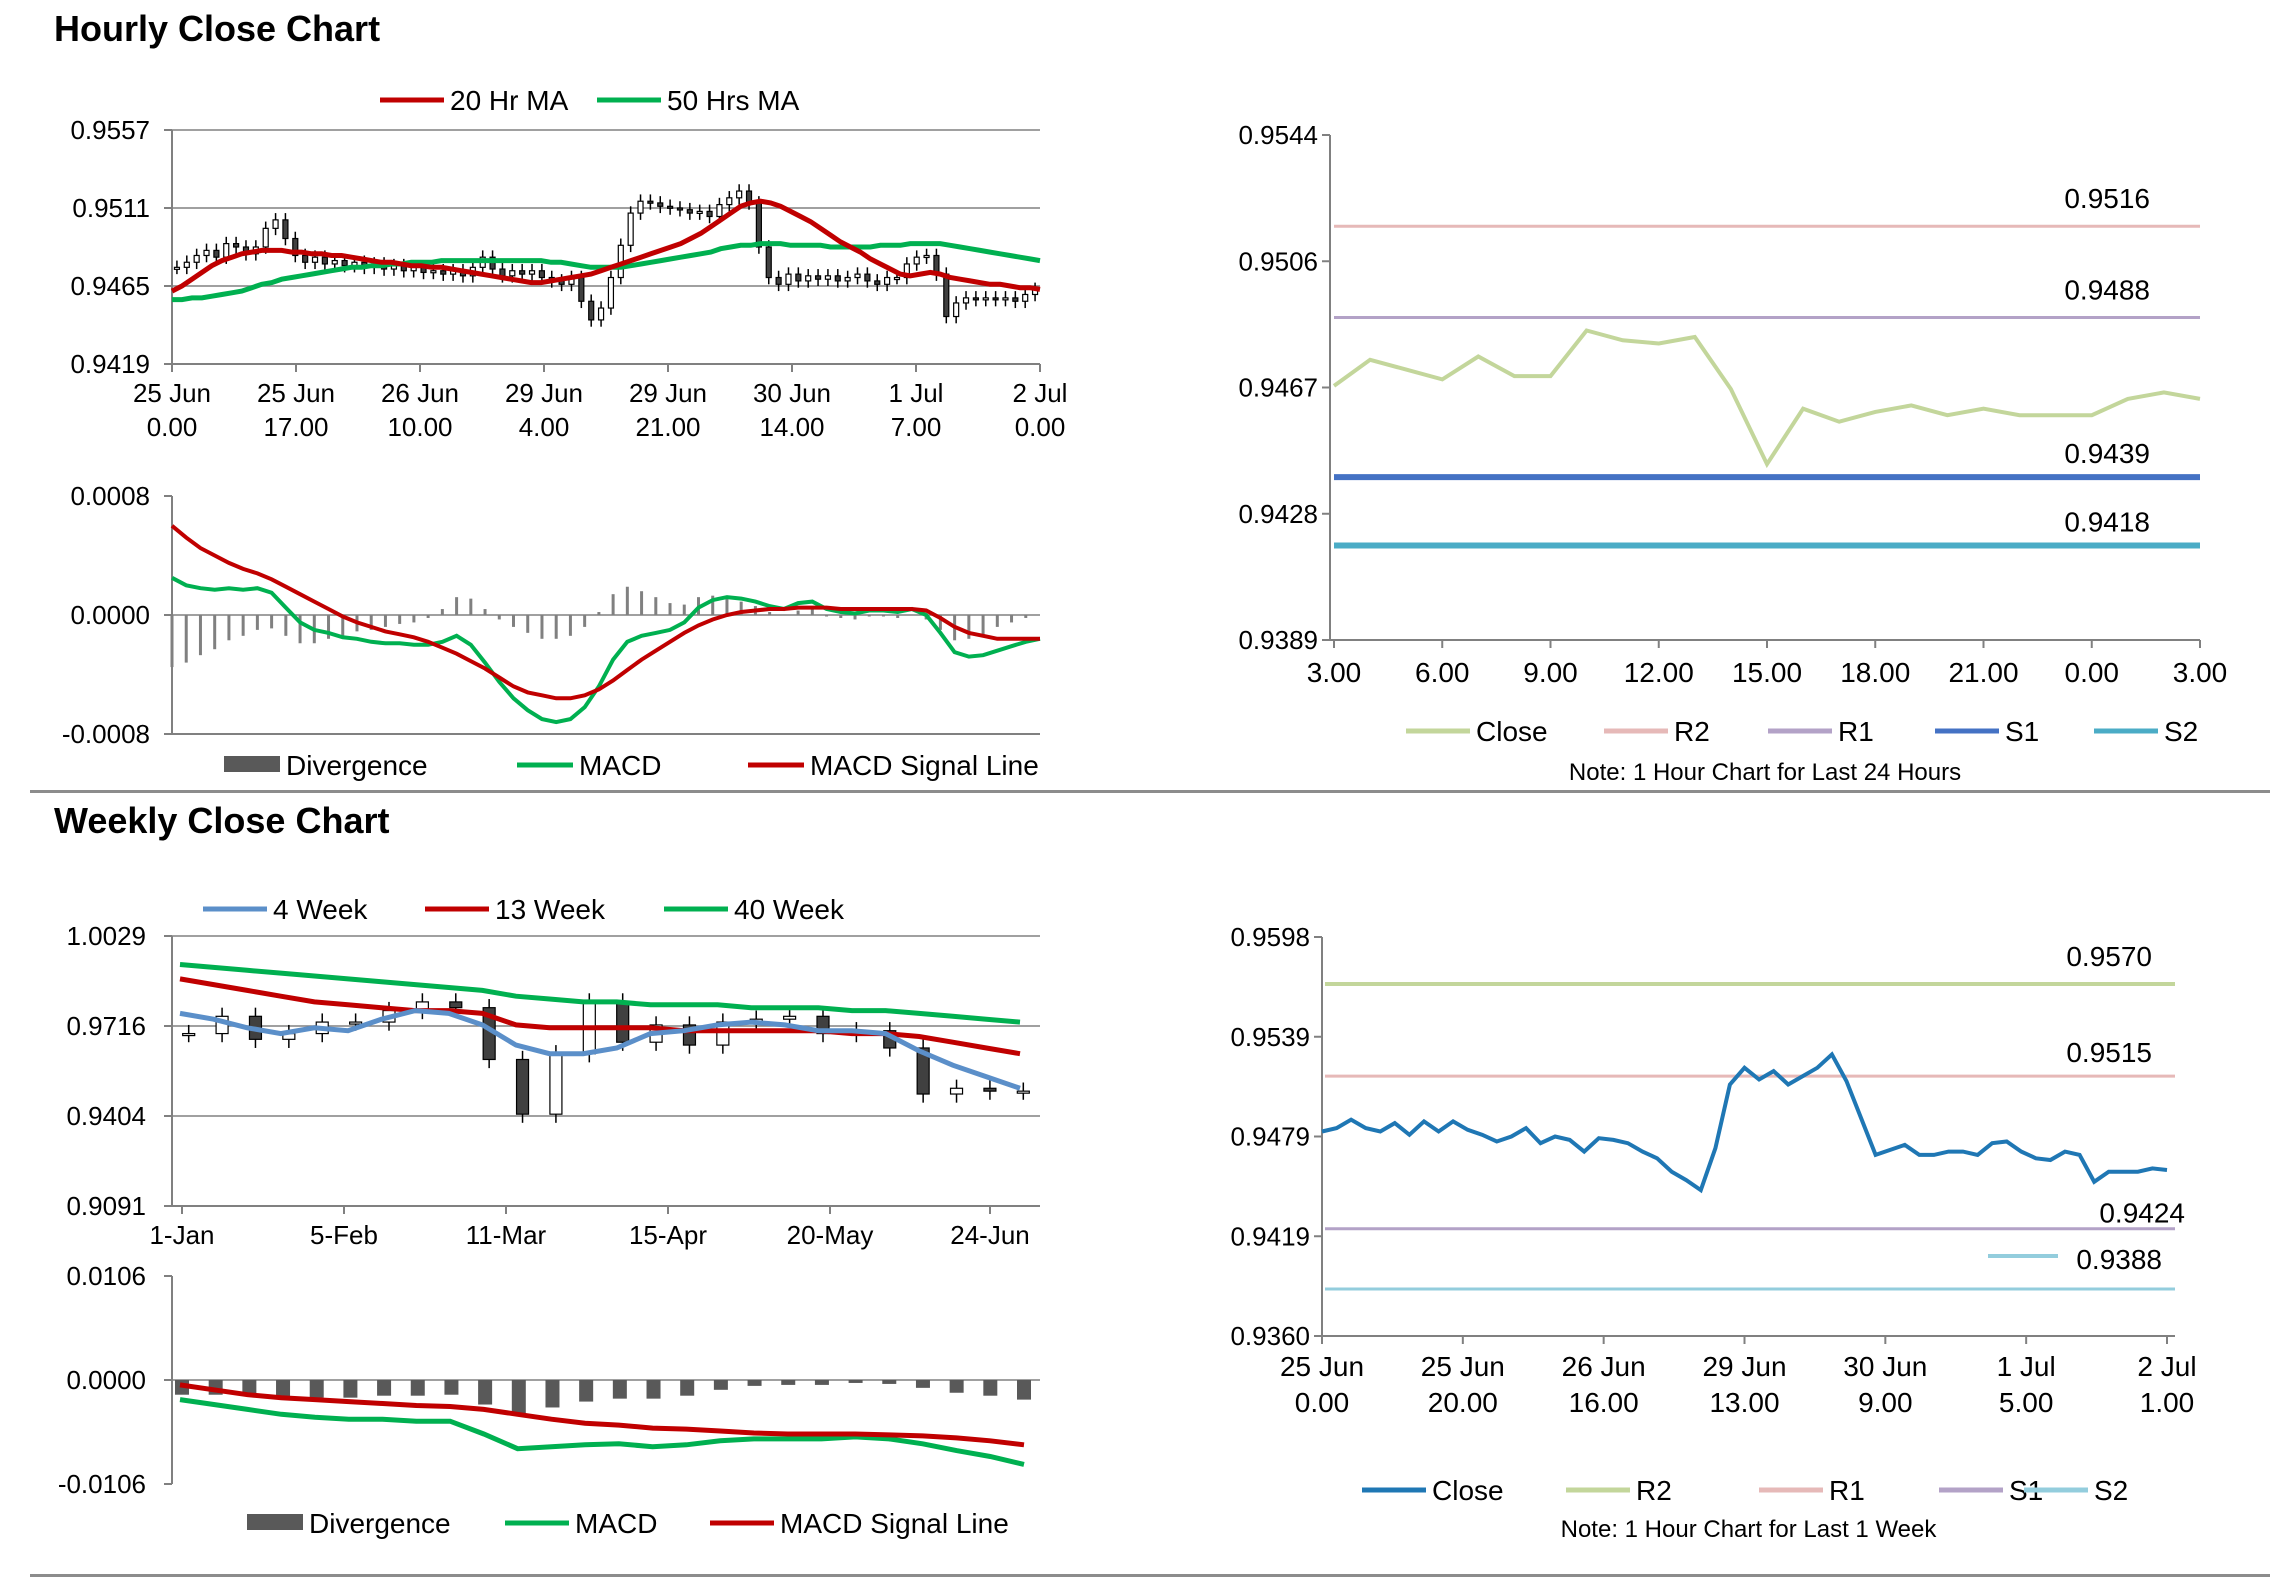 The image size is (2291, 1577). What do you see at coordinates (172, 393) in the screenshot?
I see `hourly-price-x-tick-label: 25 Jun` at bounding box center [172, 393].